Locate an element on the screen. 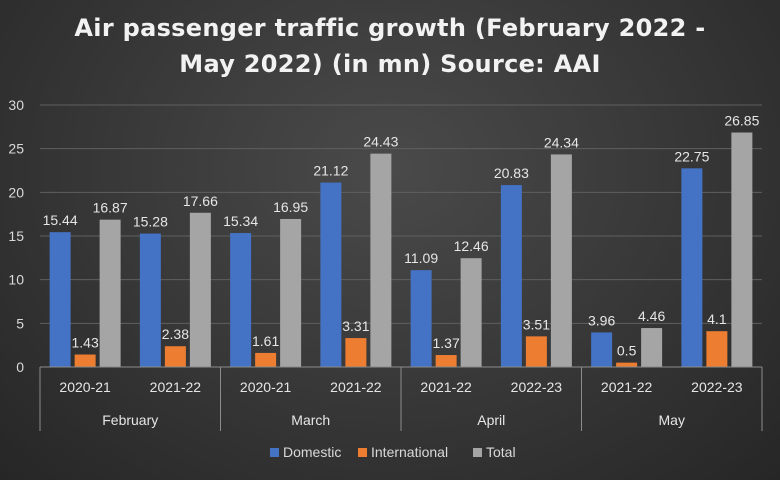 Image resolution: width=780 pixels, height=480 pixels. data-label-domestic: 20.83 is located at coordinates (511, 173).